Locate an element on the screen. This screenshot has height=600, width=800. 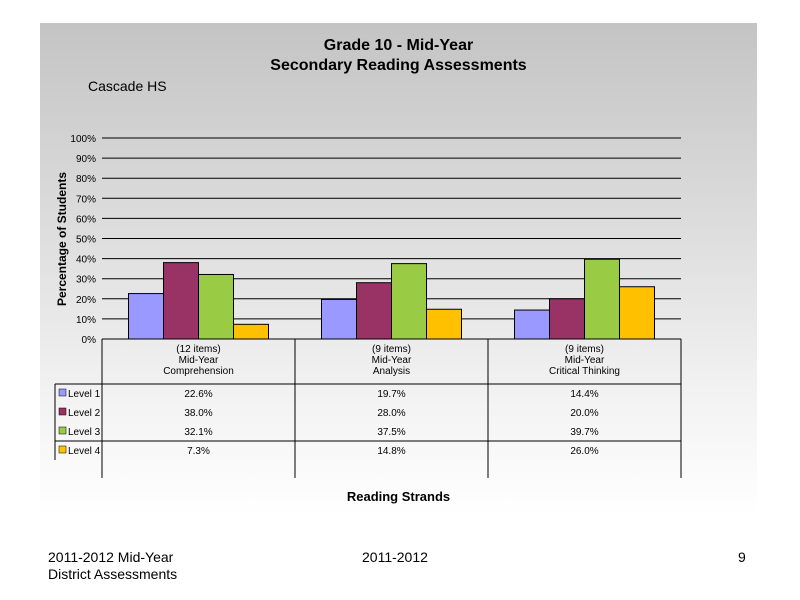
y-tick-label: 70% is located at coordinates (86, 199).